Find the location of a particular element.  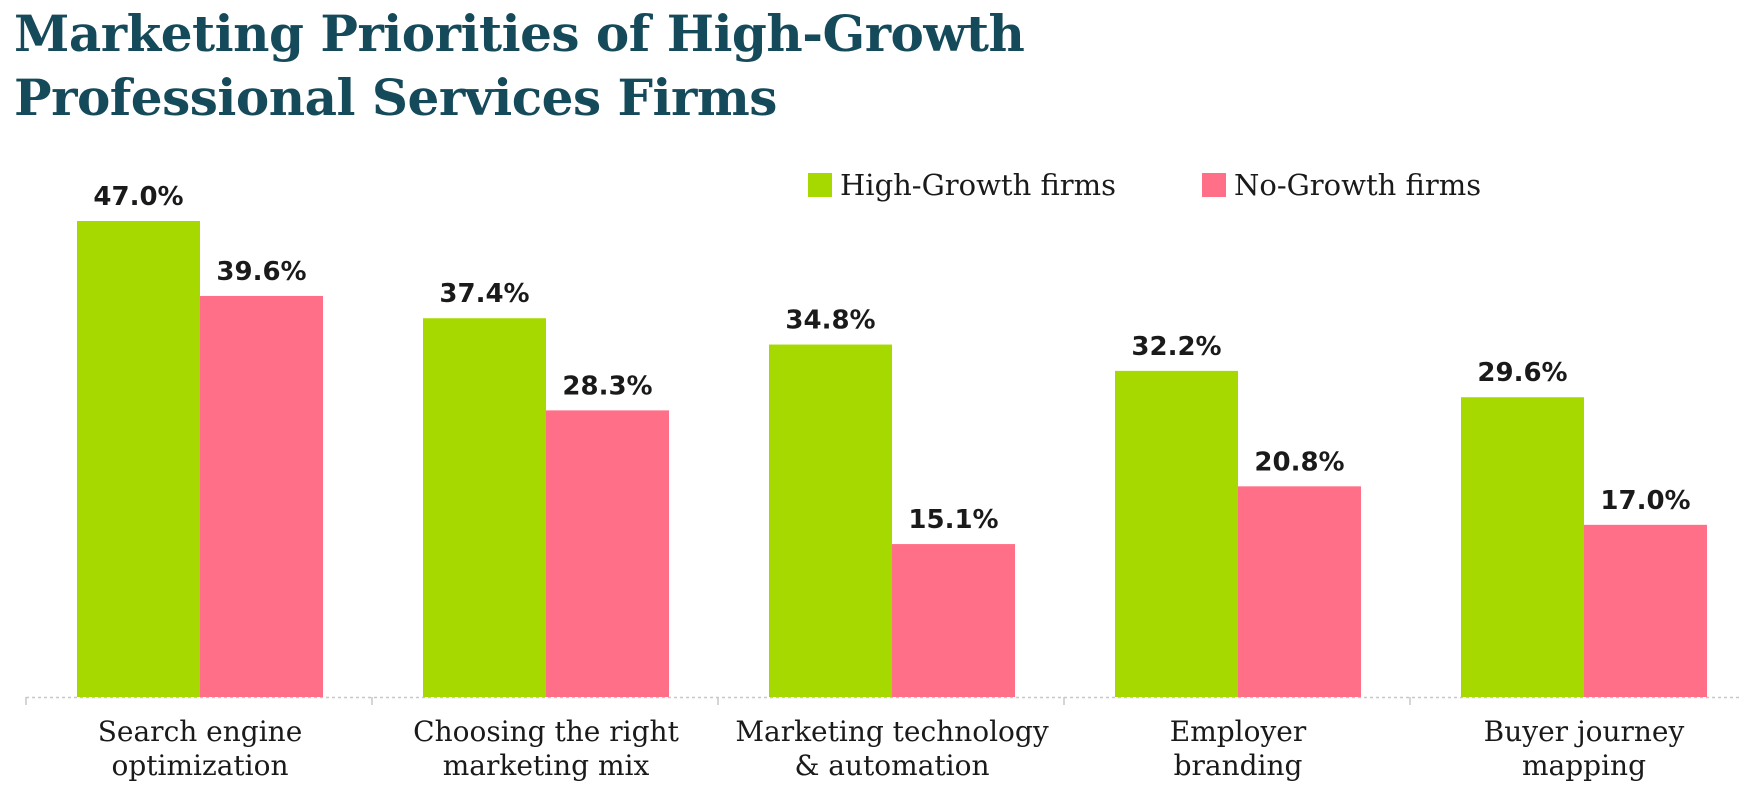

bar-value-label: 17.0% is located at coordinates (1645, 501).